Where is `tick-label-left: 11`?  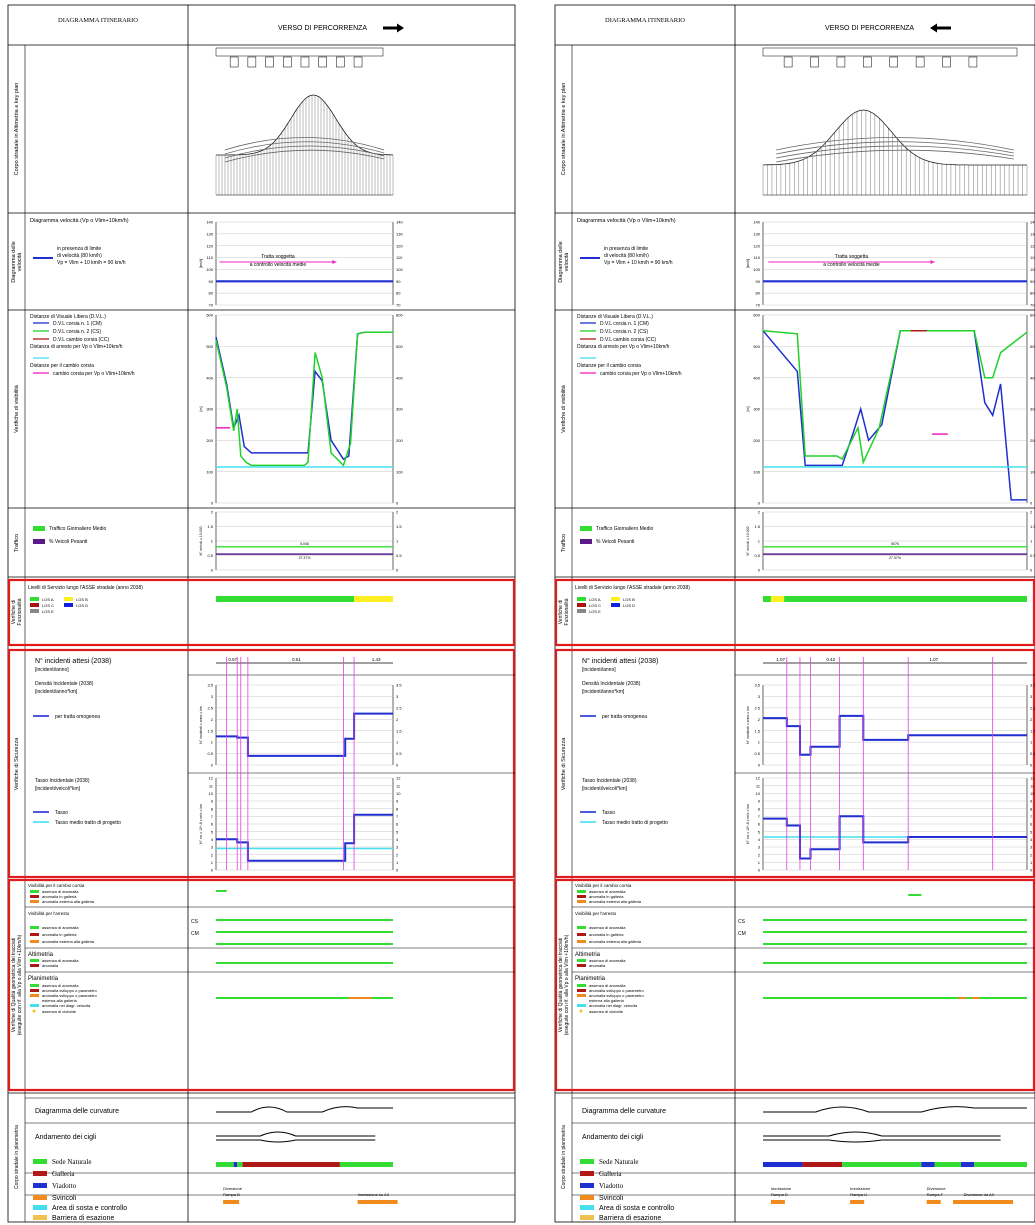 tick-label-left: 11 is located at coordinates (758, 785).